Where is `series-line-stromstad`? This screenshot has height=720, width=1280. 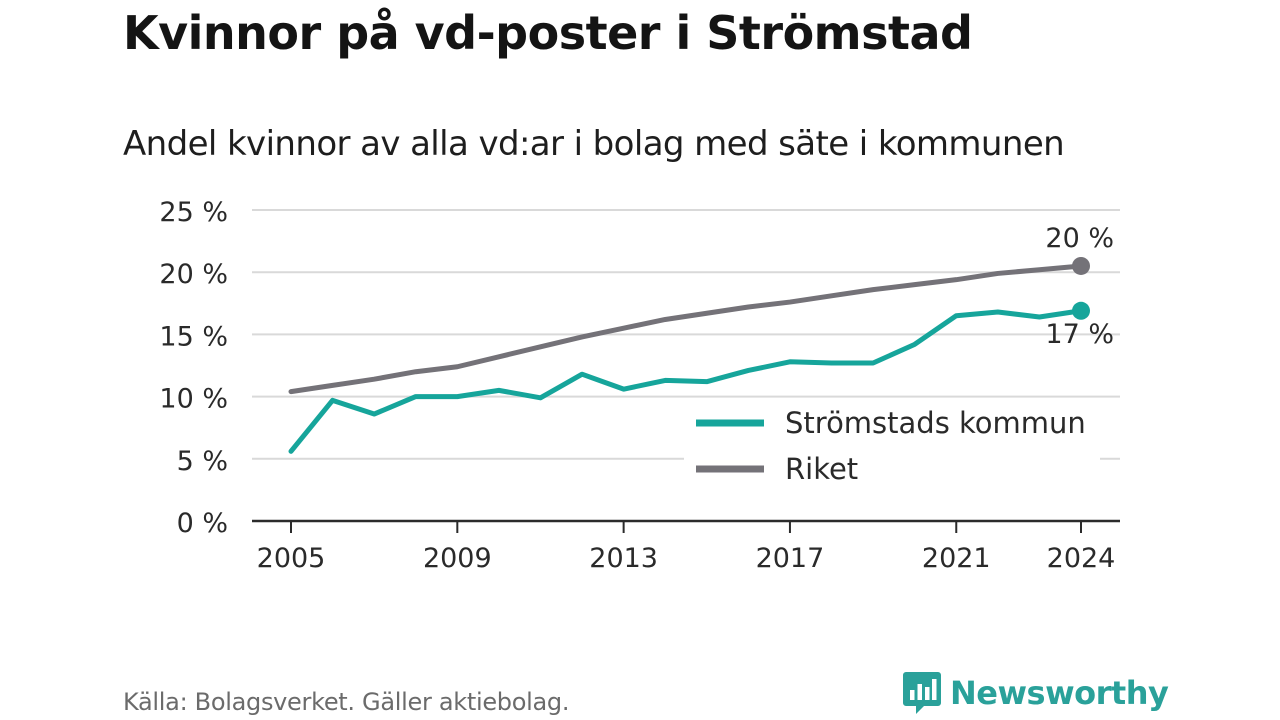
series-line-stromstad is located at coordinates (686, 381).